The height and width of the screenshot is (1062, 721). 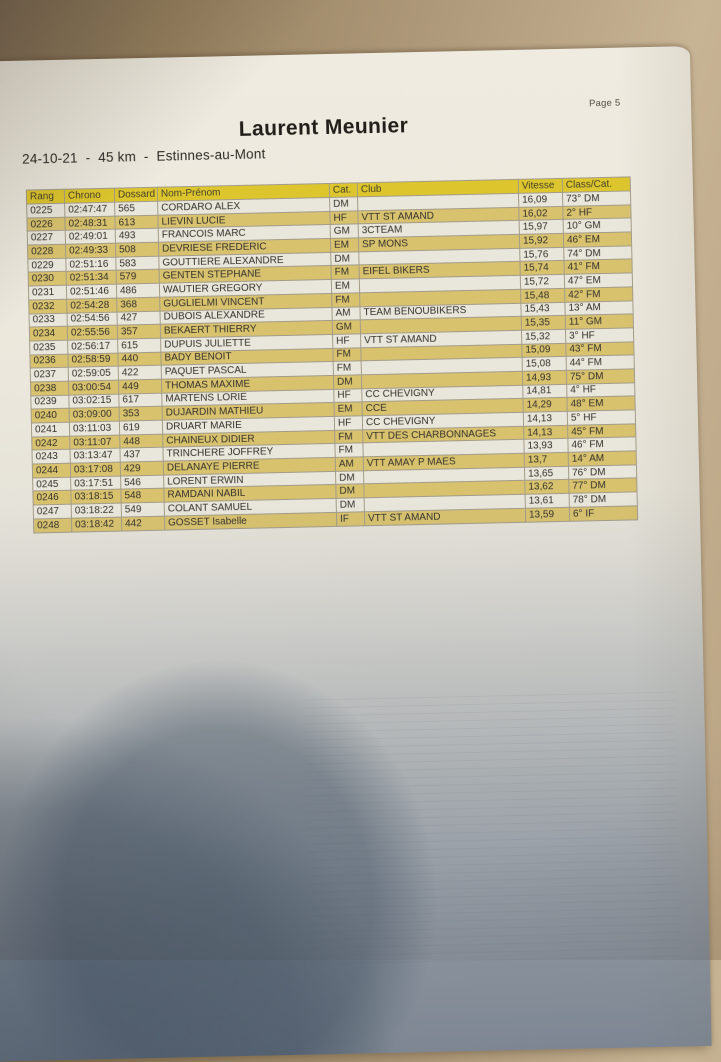 What do you see at coordinates (598, 267) in the screenshot?
I see `cell-classcat: 41° FM` at bounding box center [598, 267].